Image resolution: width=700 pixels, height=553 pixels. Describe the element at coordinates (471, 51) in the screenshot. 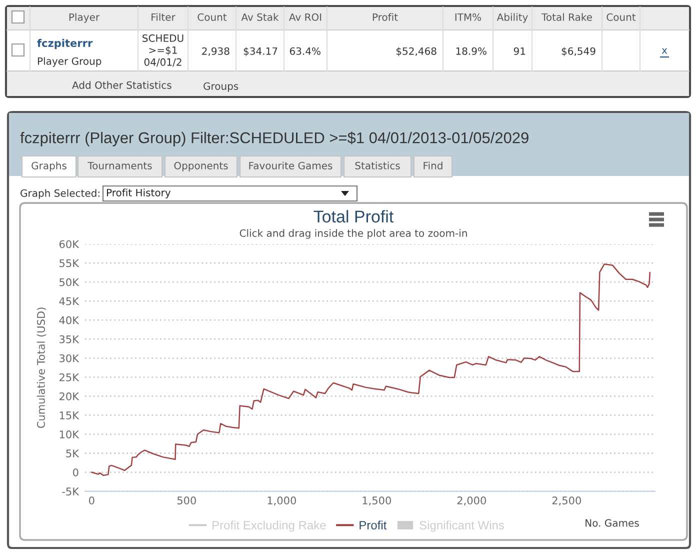

I see `text: 18.9%` at that location.